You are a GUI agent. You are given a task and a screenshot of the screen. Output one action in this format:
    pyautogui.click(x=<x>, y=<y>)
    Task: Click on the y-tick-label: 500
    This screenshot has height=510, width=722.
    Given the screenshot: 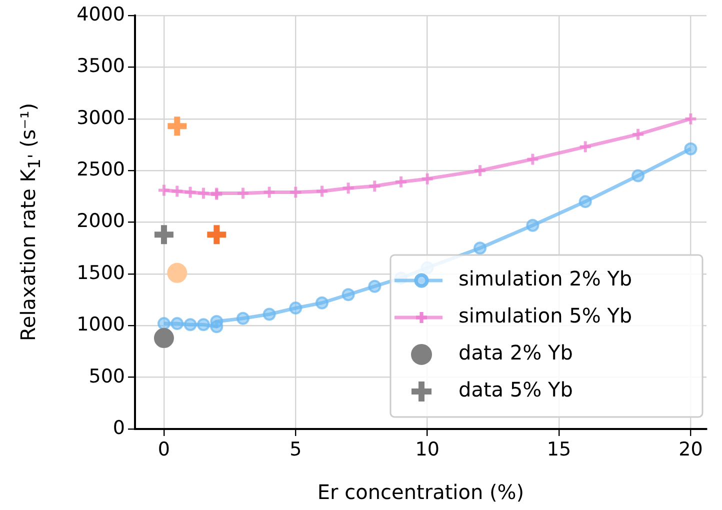 What is the action you would take?
    pyautogui.click(x=106, y=376)
    